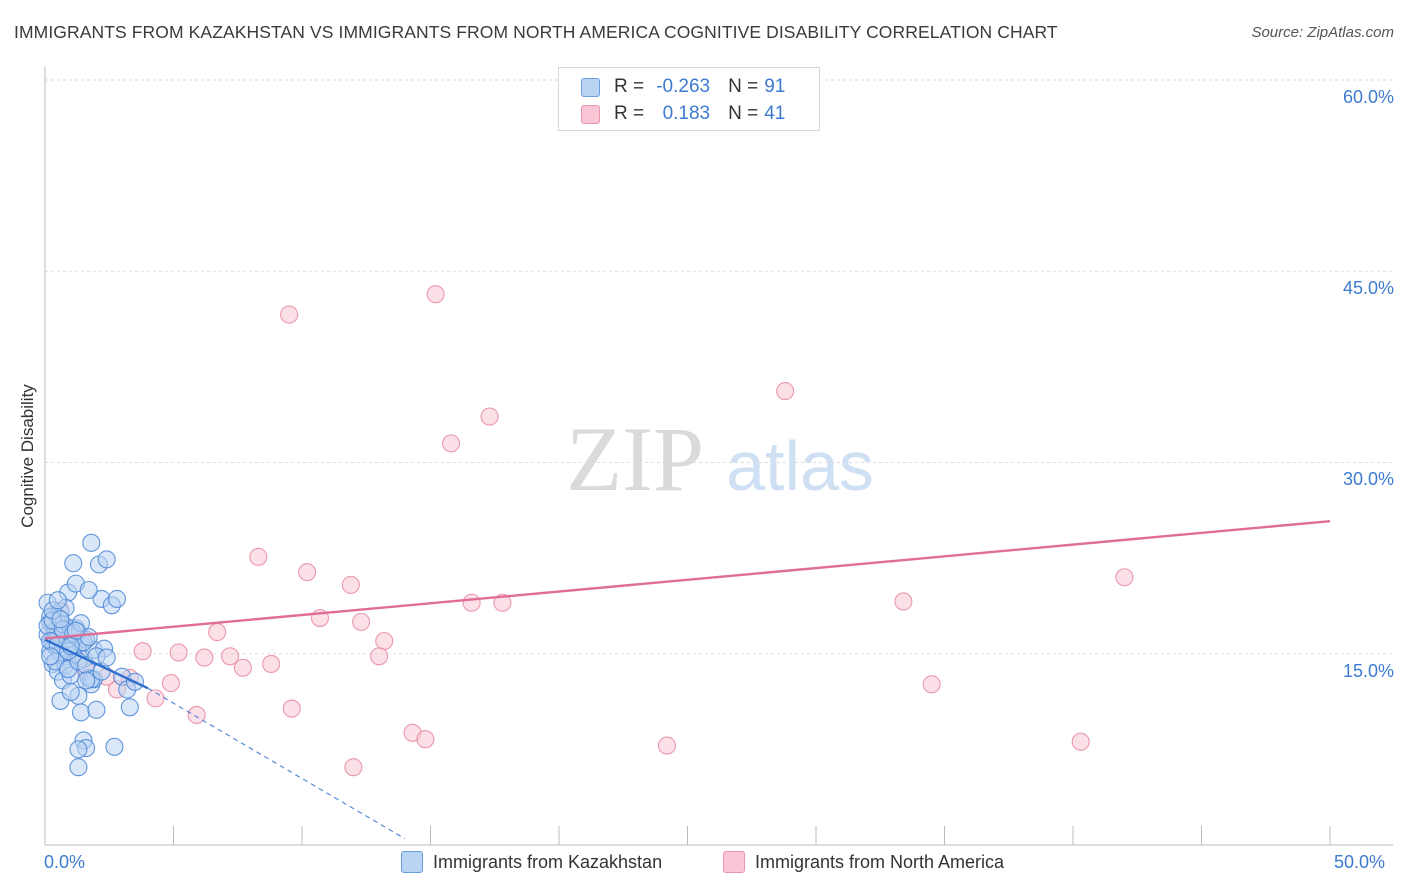 The image size is (1406, 892). I want to click on x-tick-label: 50.0%, so click(1360, 862).